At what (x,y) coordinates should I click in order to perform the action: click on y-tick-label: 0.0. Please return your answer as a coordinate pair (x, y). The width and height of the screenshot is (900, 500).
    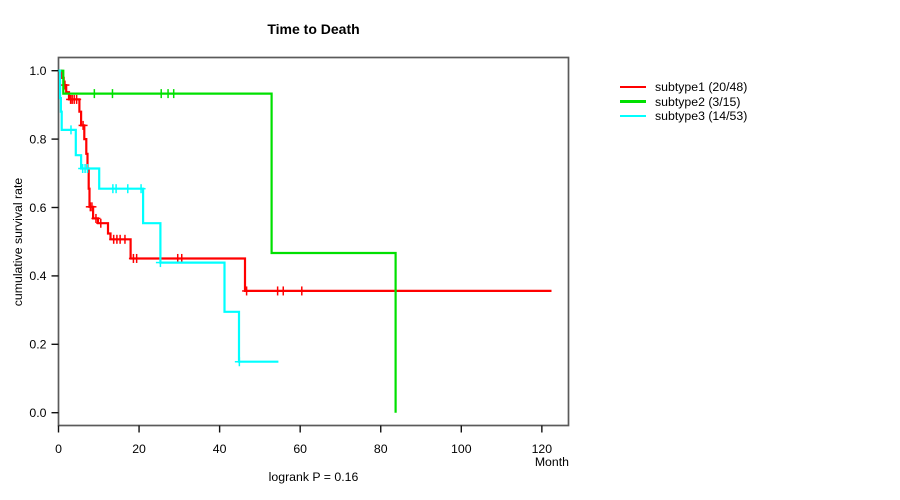
    Looking at the image, I should click on (37, 413).